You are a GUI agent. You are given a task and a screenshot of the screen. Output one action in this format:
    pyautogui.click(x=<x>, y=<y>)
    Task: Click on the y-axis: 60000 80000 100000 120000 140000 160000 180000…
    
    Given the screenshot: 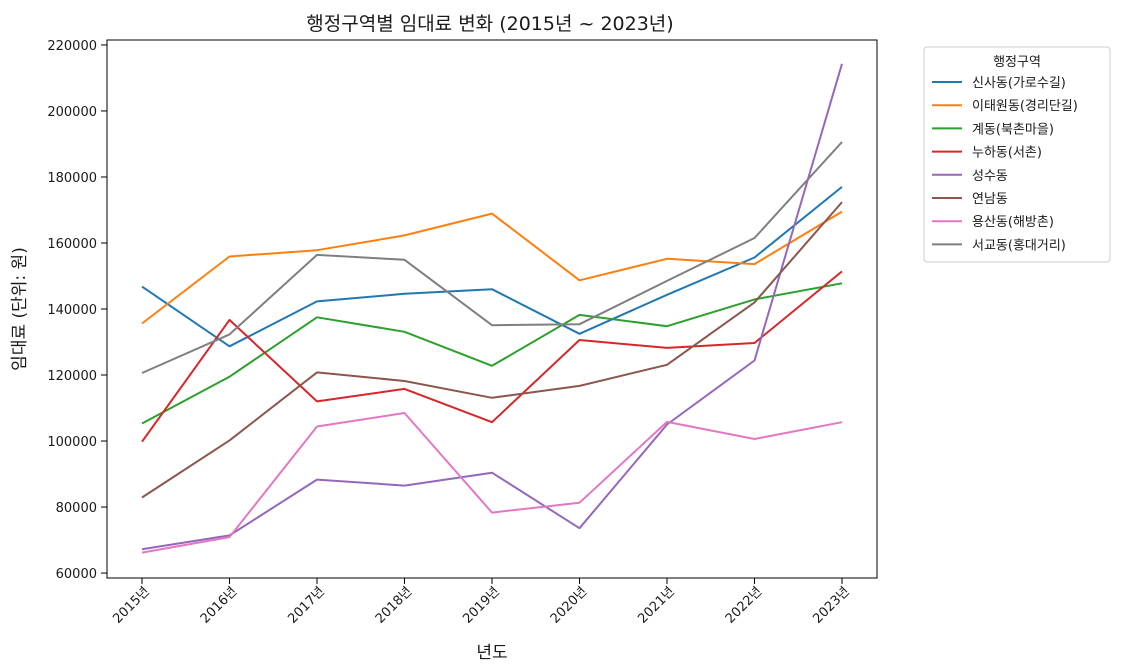 What is the action you would take?
    pyautogui.click(x=77, y=310)
    